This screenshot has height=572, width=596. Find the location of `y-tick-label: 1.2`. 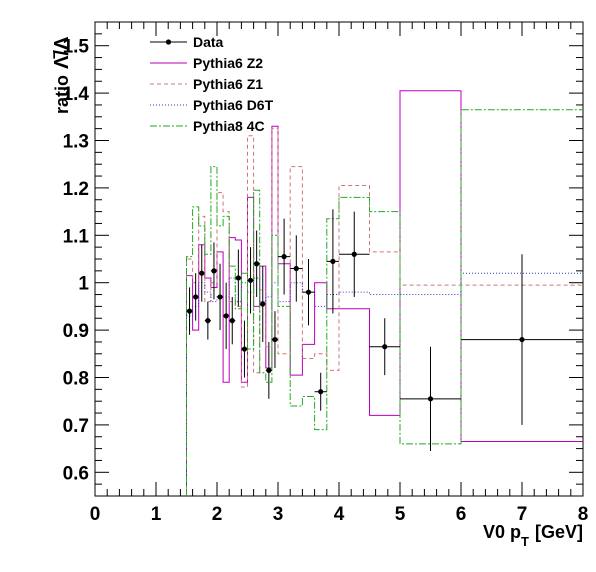

y-tick-label: 1.2 is located at coordinates (76, 189).